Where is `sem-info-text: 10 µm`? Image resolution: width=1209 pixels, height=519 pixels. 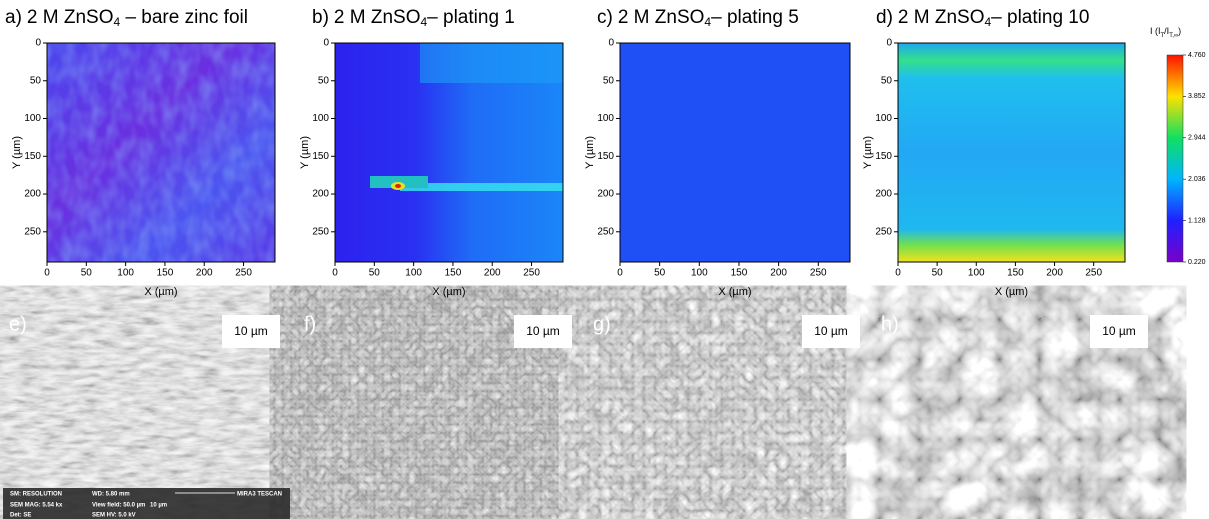 sem-info-text: 10 µm is located at coordinates (158, 506).